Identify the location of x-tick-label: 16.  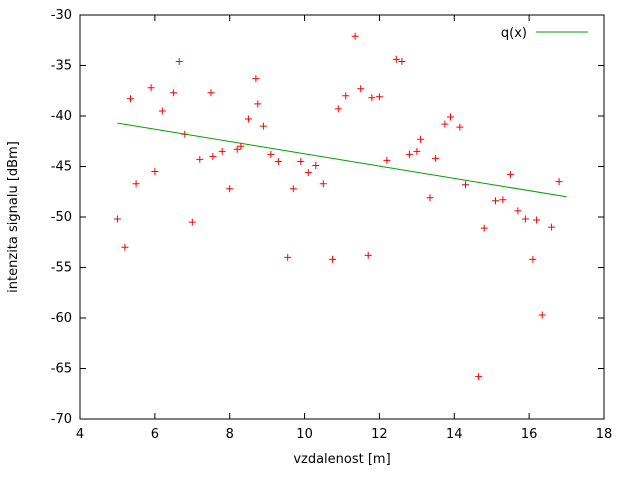
(529, 434).